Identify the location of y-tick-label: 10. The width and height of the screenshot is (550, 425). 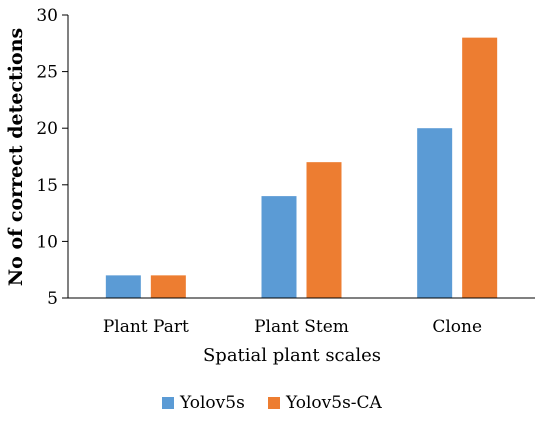
(47, 242).